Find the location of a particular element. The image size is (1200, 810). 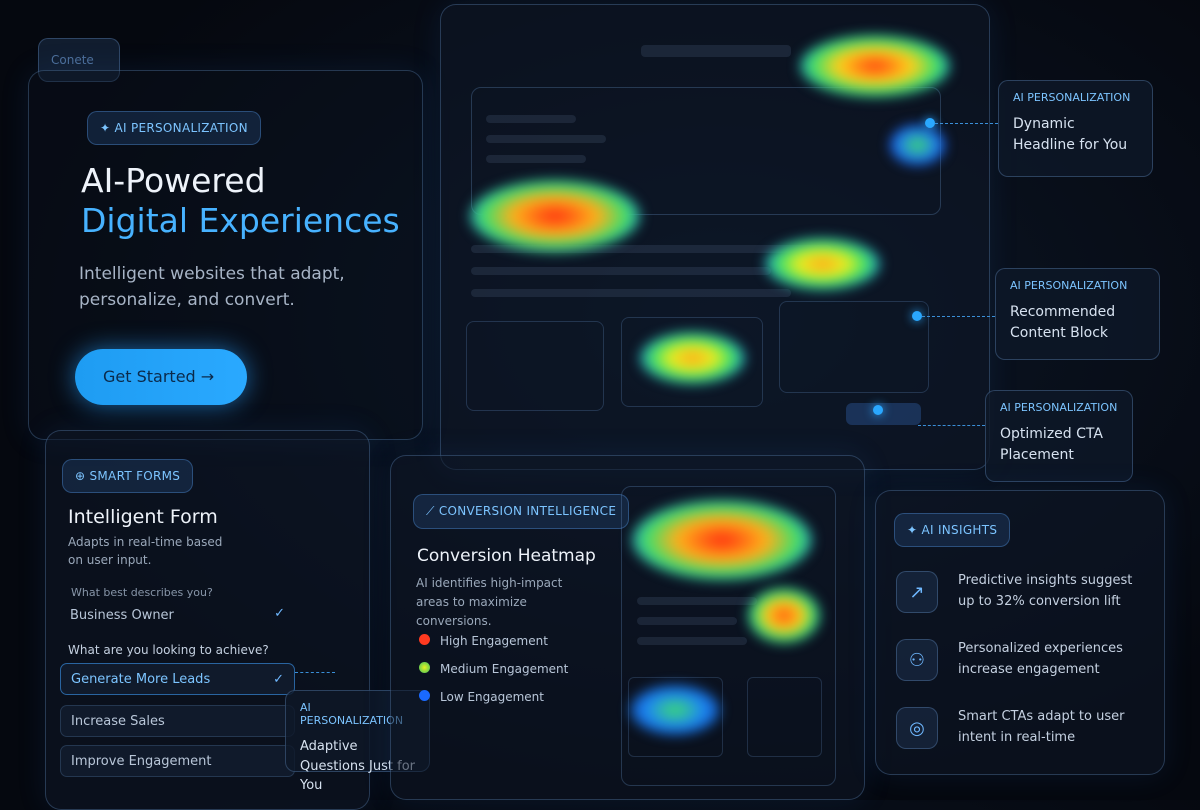

hero-badge: ✦ AI PERSONALIZATION is located at coordinates (174, 128).